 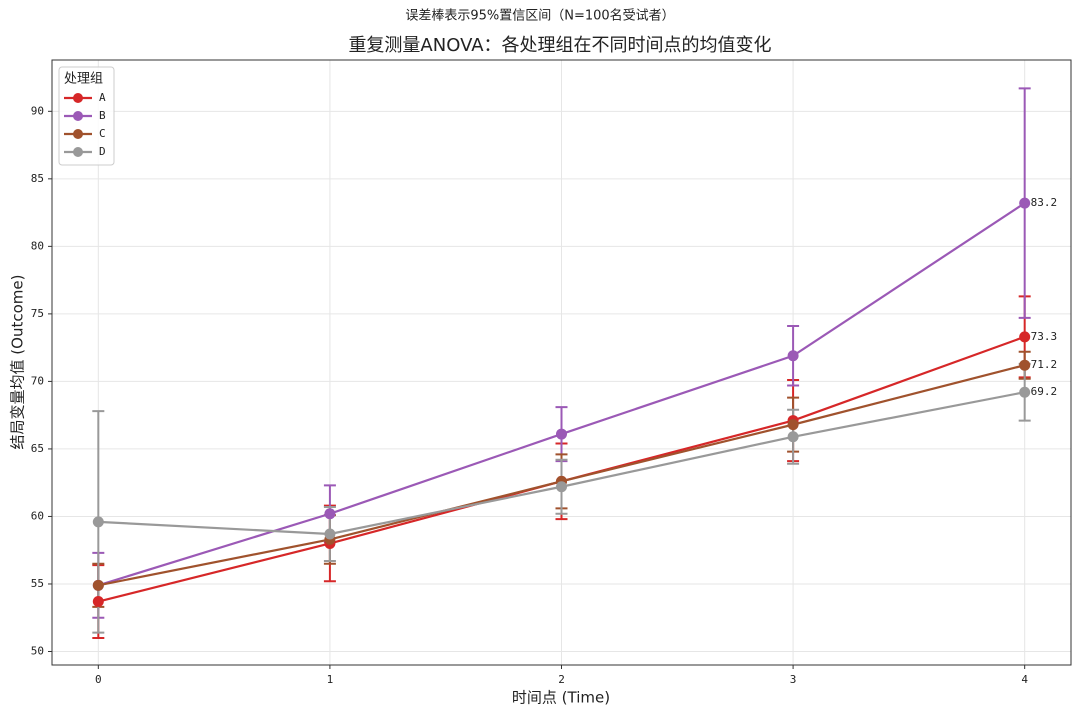 I want to click on y-tick-label: 60, so click(x=37, y=515).